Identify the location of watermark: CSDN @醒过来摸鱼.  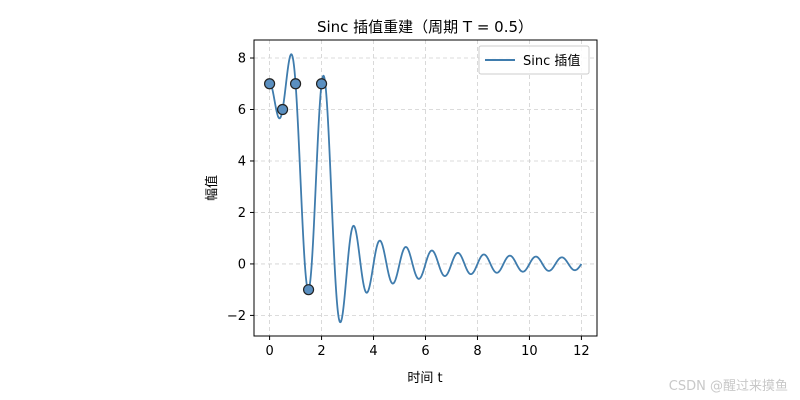
(728, 386).